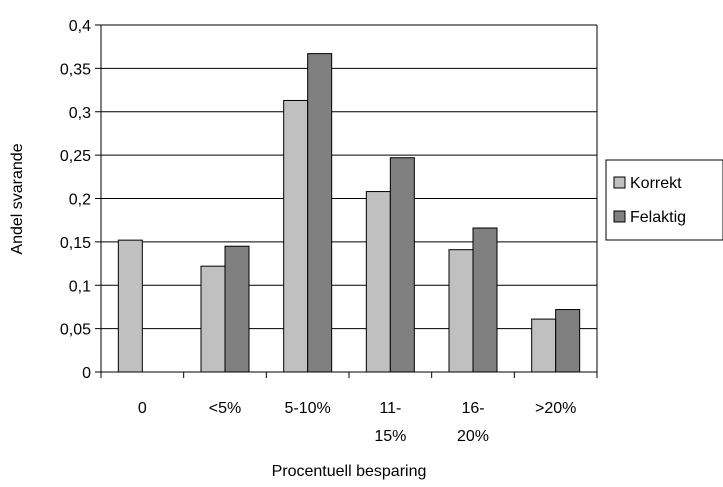  Describe the element at coordinates (390, 436) in the screenshot. I see `x-category-label: 15%` at that location.